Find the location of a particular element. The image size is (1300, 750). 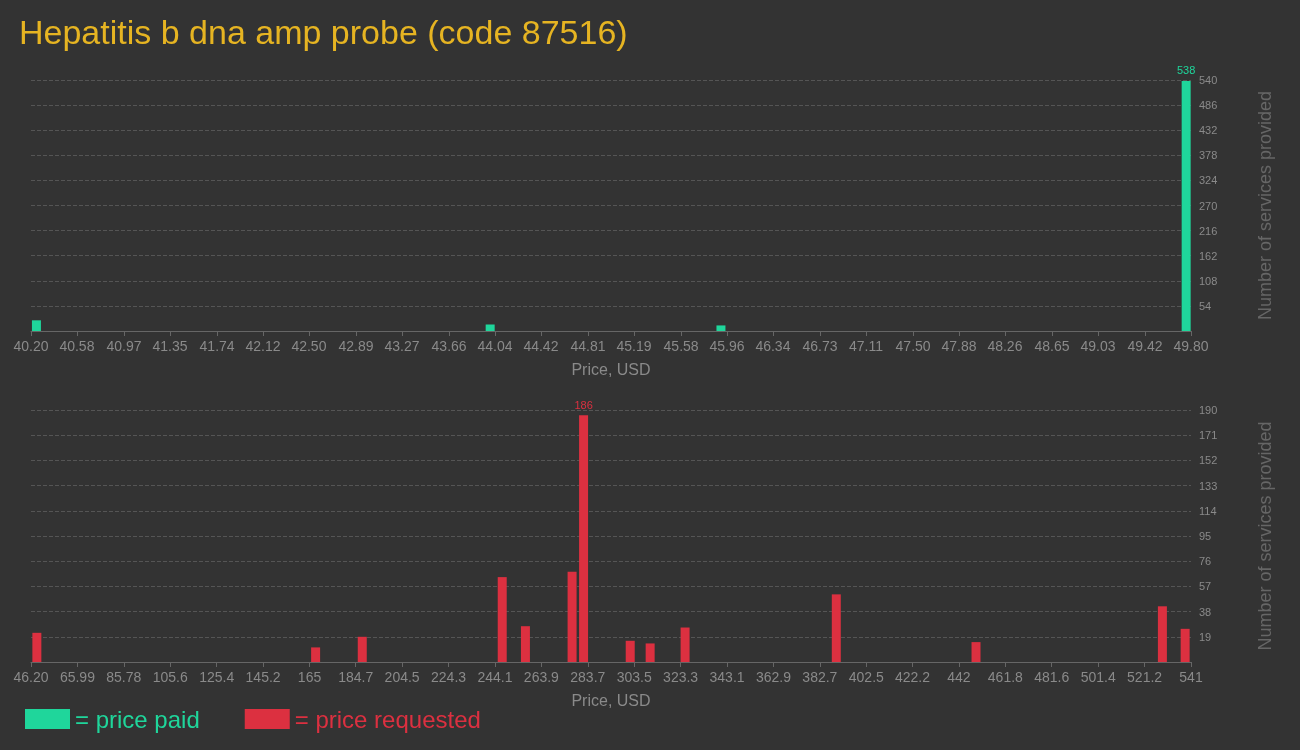

x-tick-label: 45.96 is located at coordinates (727, 346).